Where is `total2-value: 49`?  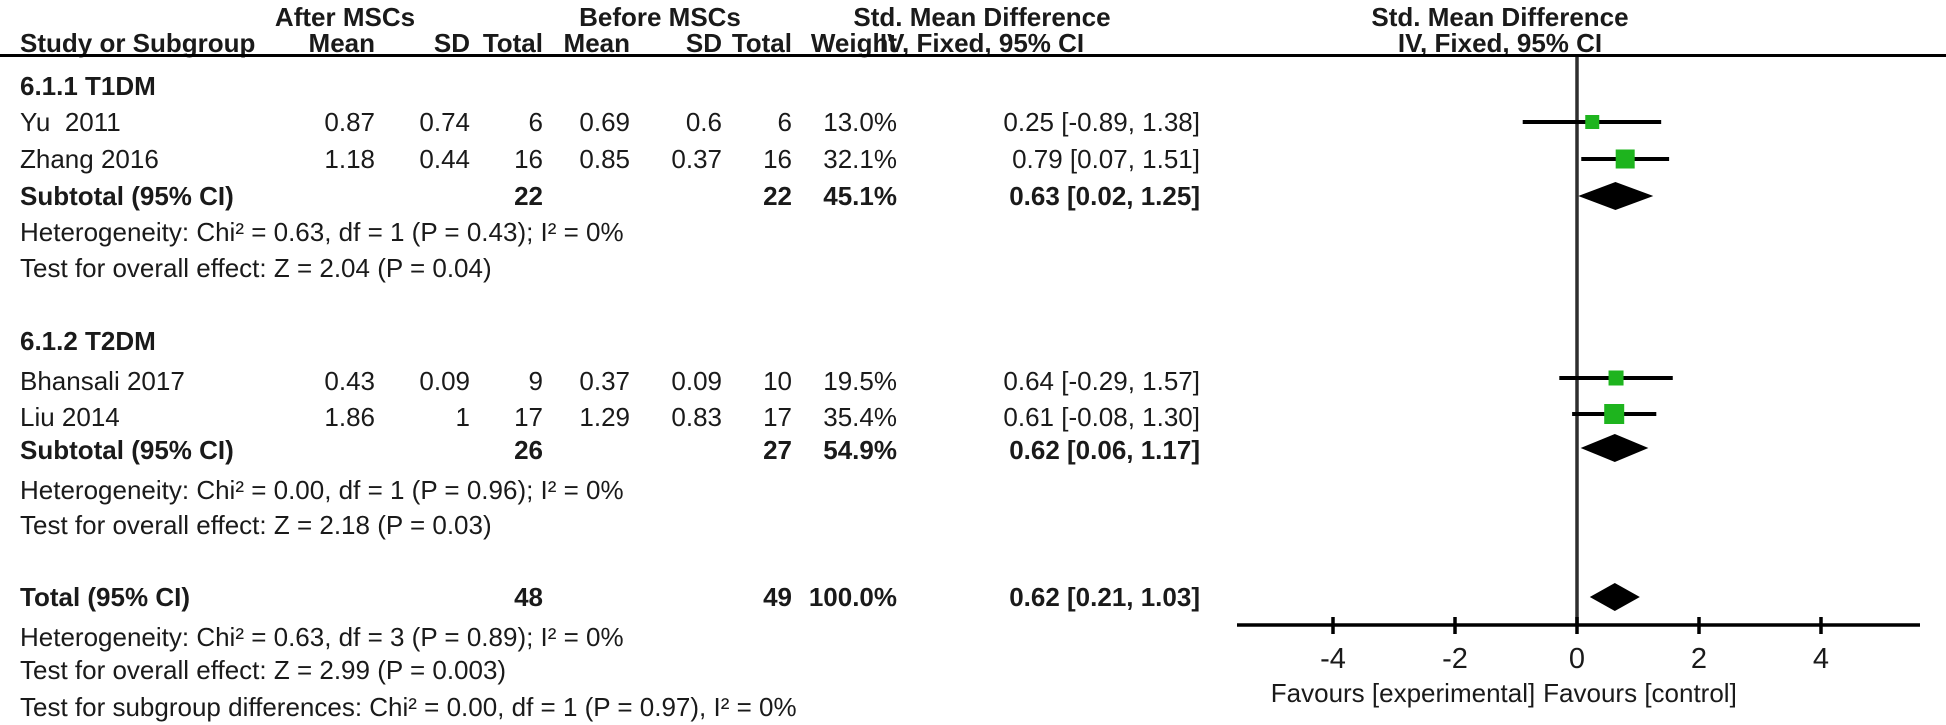
total2-value: 49 is located at coordinates (777, 597).